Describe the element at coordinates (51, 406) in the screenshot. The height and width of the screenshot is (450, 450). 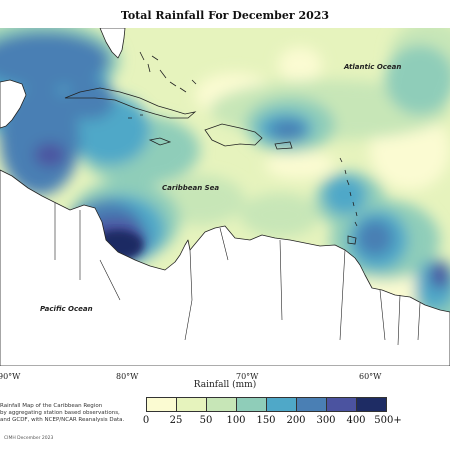
I see `note-line-1: Rainfall Map of the Caribbean Region` at that location.